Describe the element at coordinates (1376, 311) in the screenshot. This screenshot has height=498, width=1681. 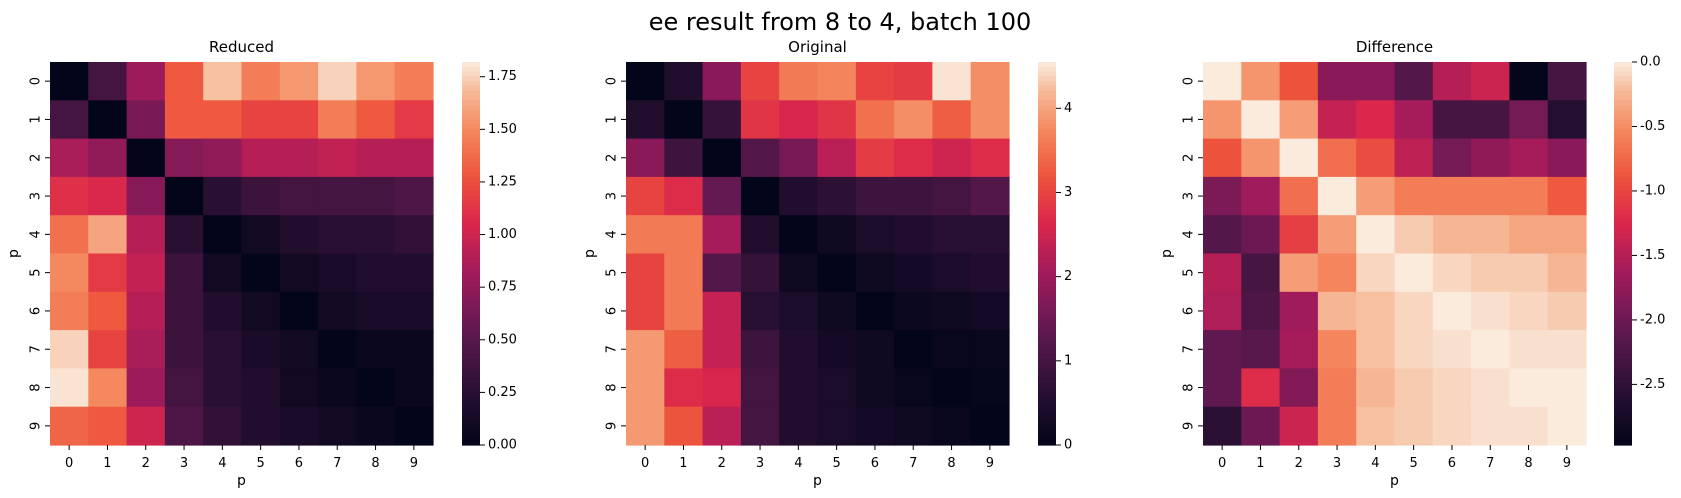
I see `heatmap-cell-r6-c4` at that location.